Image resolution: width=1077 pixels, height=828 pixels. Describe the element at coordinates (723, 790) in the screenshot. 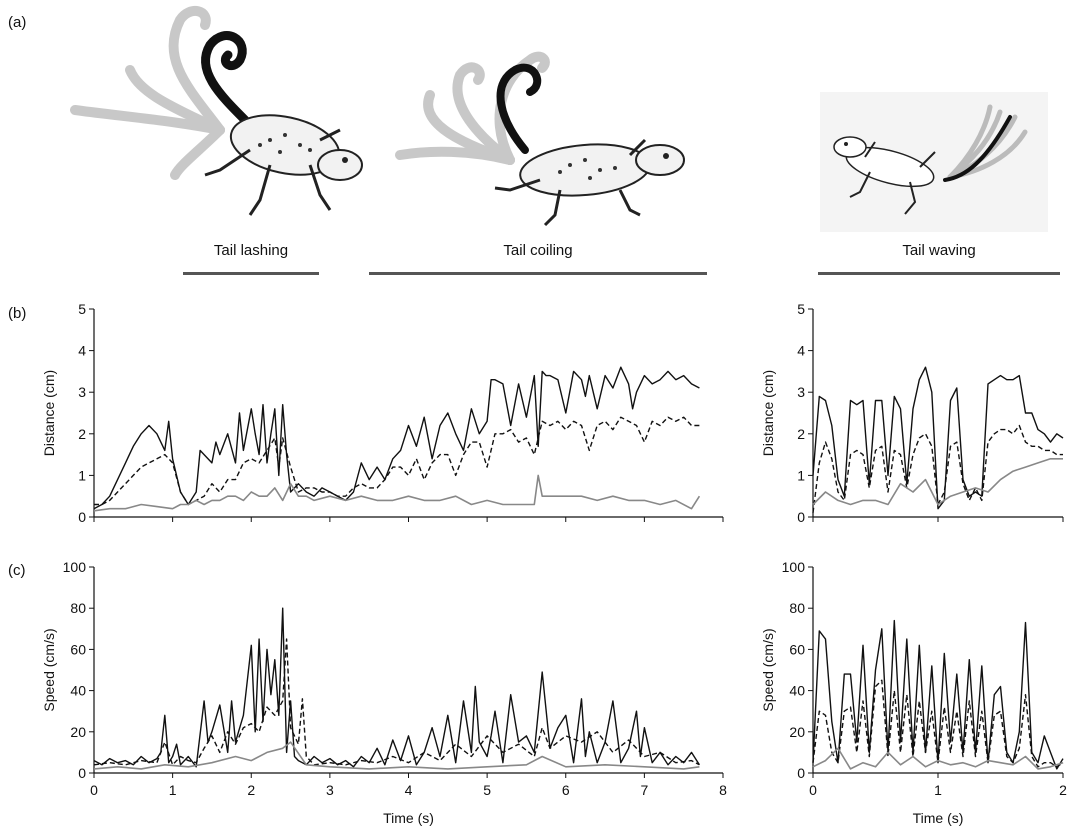

I see `speed-left-x-tick-label: 8` at that location.